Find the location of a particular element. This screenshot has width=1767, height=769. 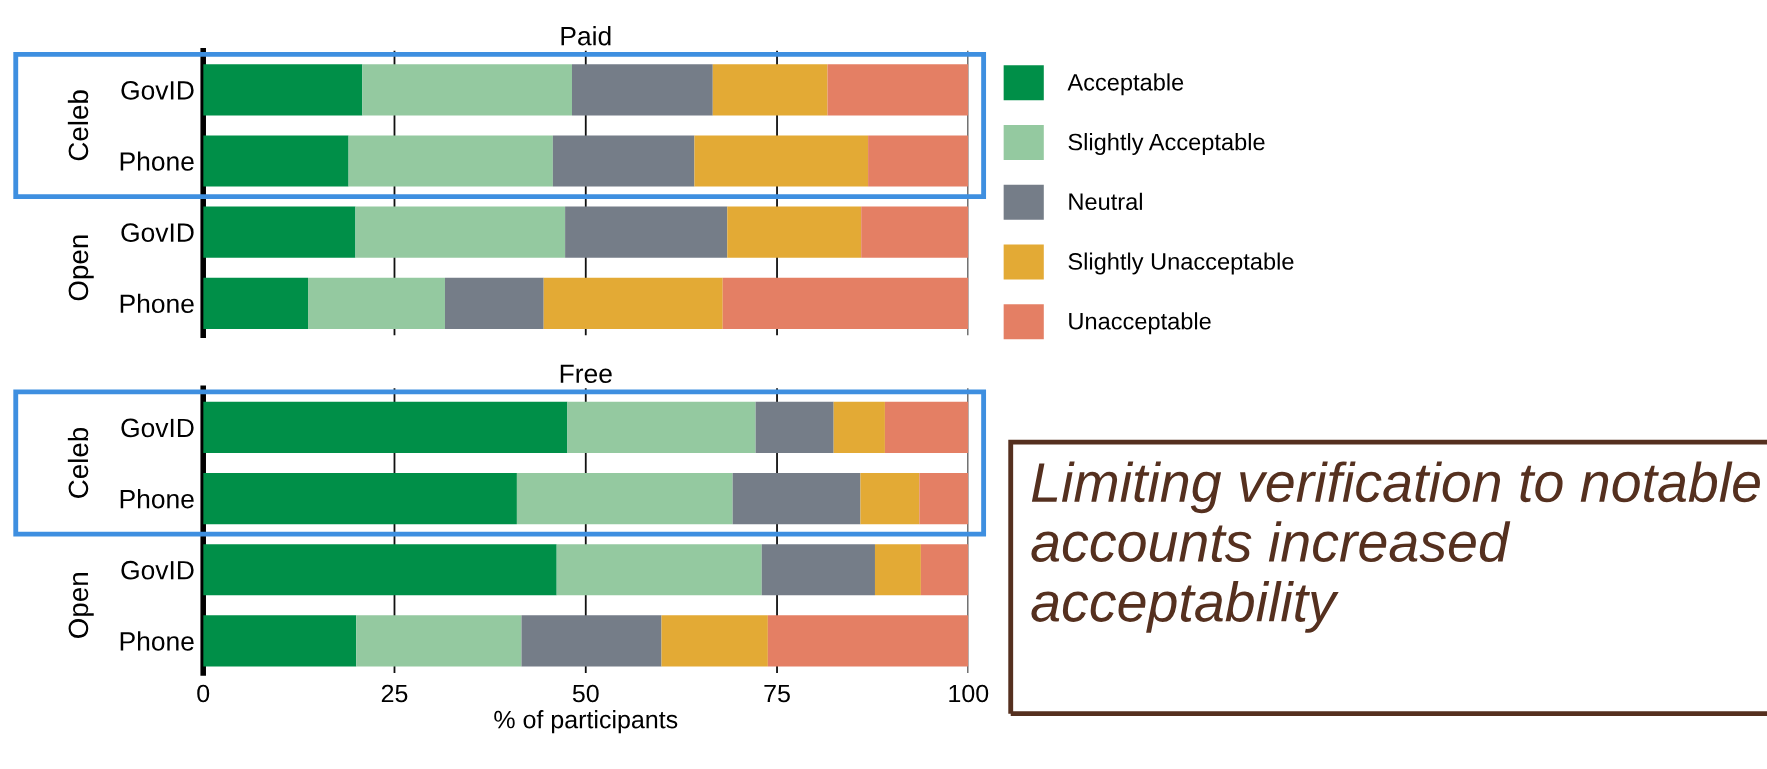

legend-label: Unacceptable is located at coordinates (1140, 323).